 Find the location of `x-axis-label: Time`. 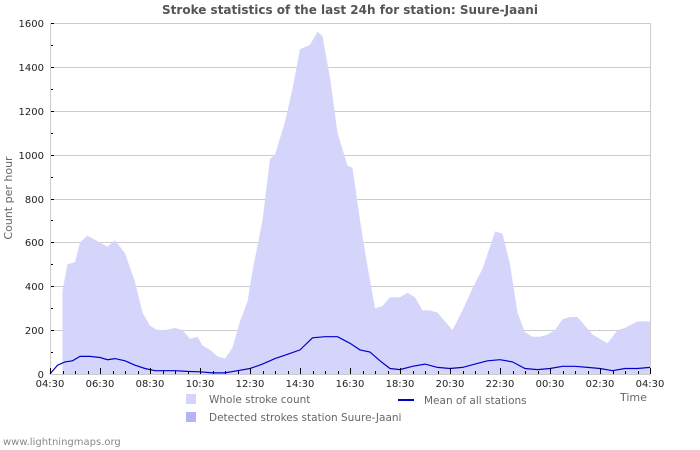

x-axis-label: Time is located at coordinates (633, 397).